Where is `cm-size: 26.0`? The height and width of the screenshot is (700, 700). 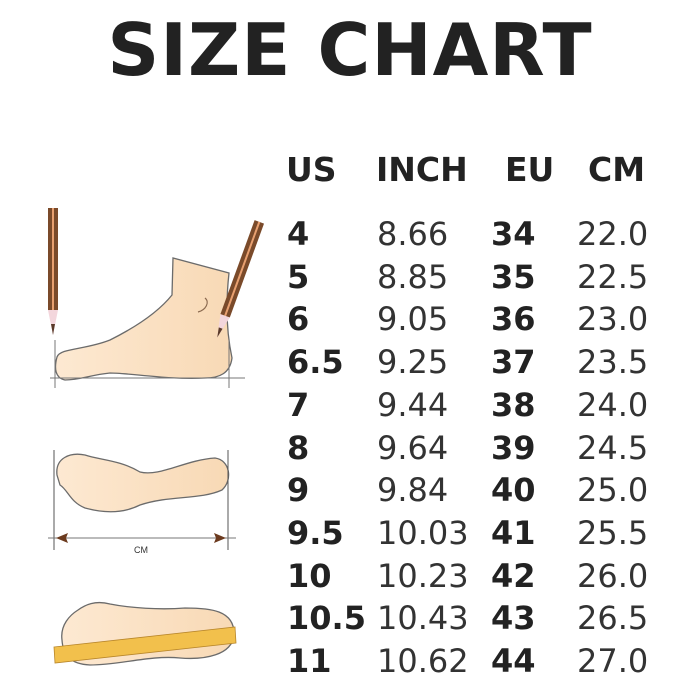
cm-size: 26.0 is located at coordinates (613, 575).